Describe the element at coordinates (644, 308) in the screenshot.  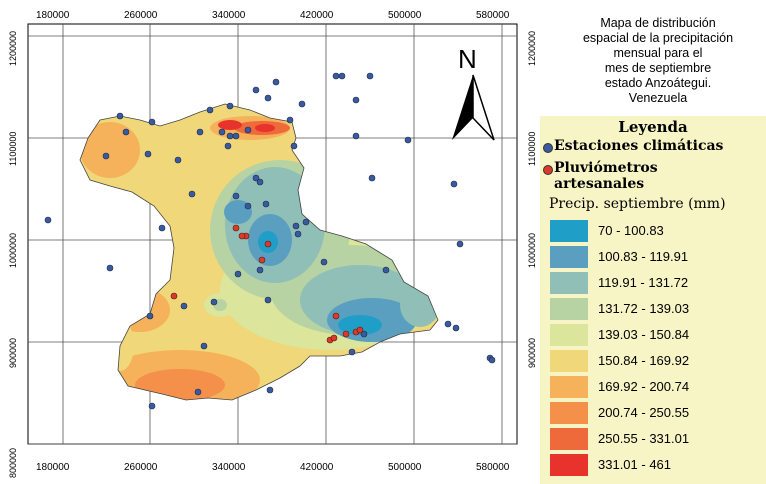
I see `precip-class-label: 131.72 - 139.03` at that location.